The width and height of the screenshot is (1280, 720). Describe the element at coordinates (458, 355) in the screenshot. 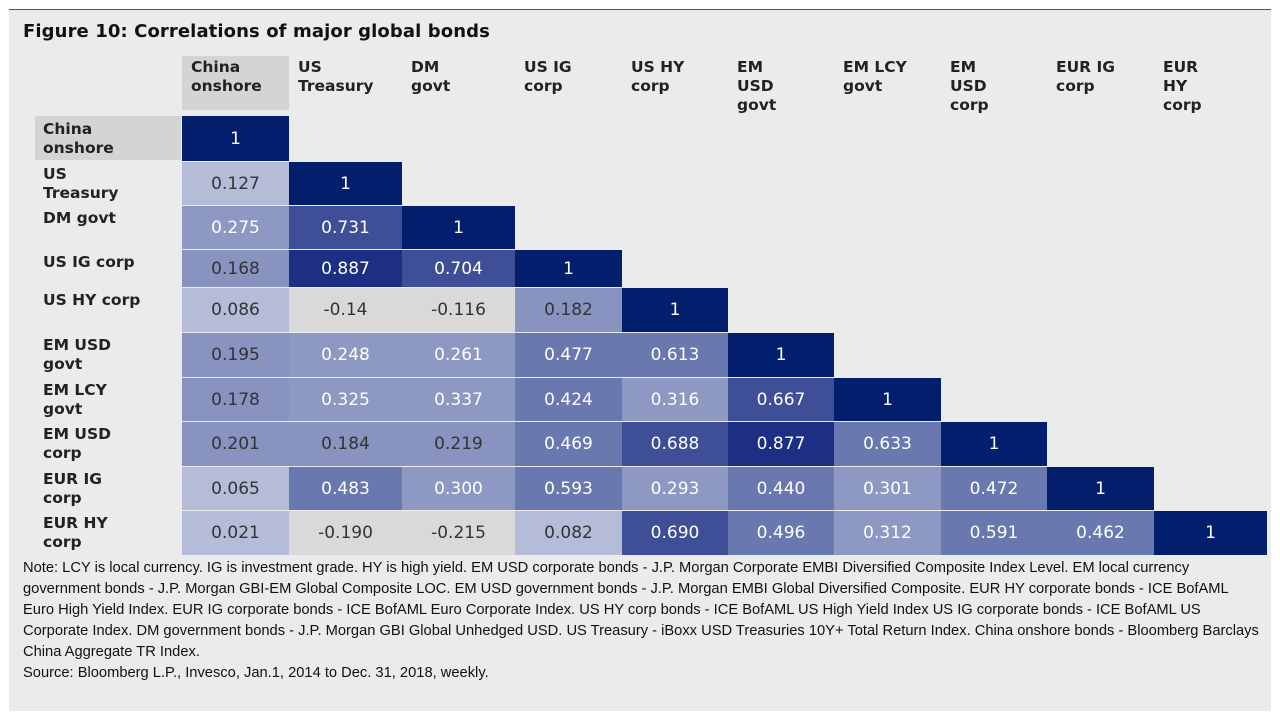

I see `correlation-cell: 0.261` at that location.